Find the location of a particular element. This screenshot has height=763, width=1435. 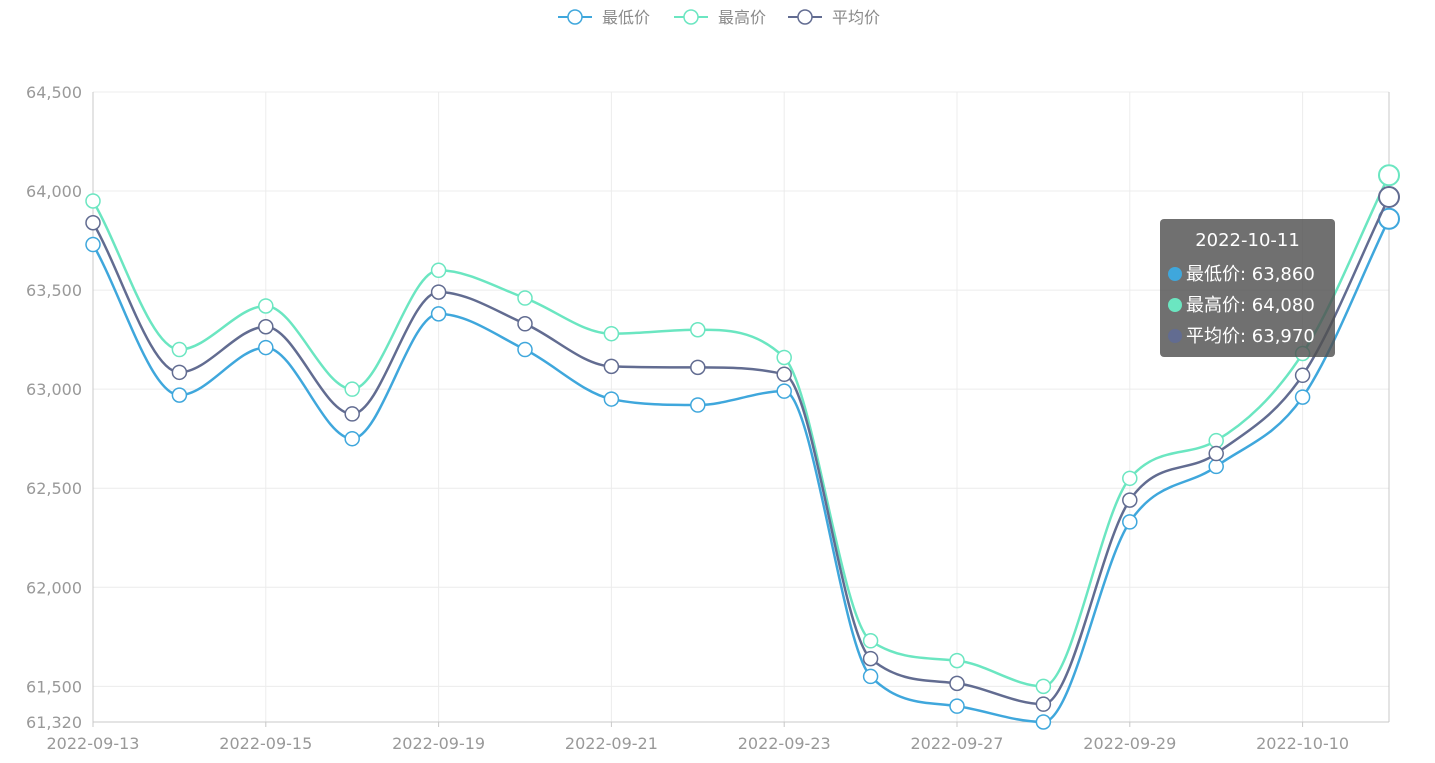

x-tick-label: 2022-09-23 is located at coordinates (784, 743).